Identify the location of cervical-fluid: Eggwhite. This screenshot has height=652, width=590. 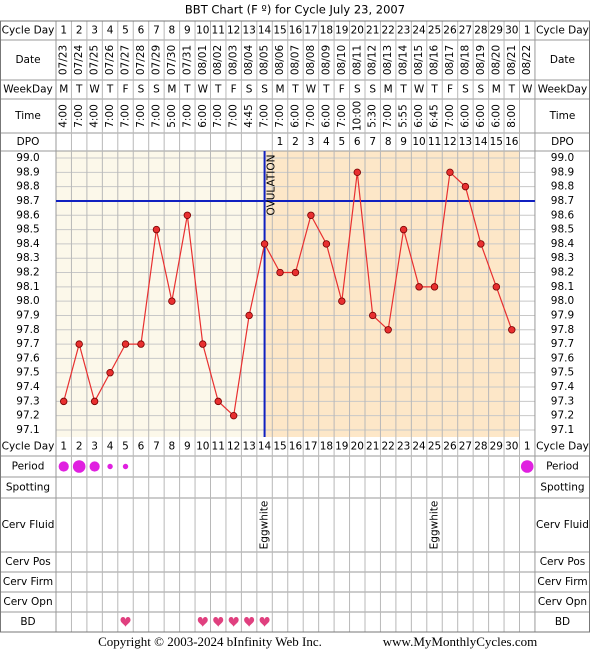
(435, 525).